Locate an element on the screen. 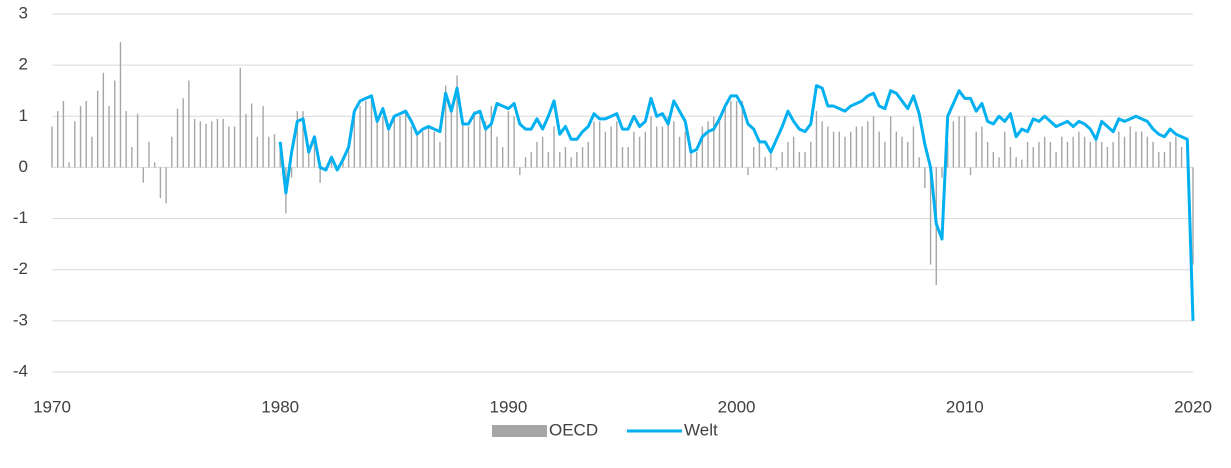 The height and width of the screenshot is (468, 1231). x-tick-label: 1970 is located at coordinates (52, 406).